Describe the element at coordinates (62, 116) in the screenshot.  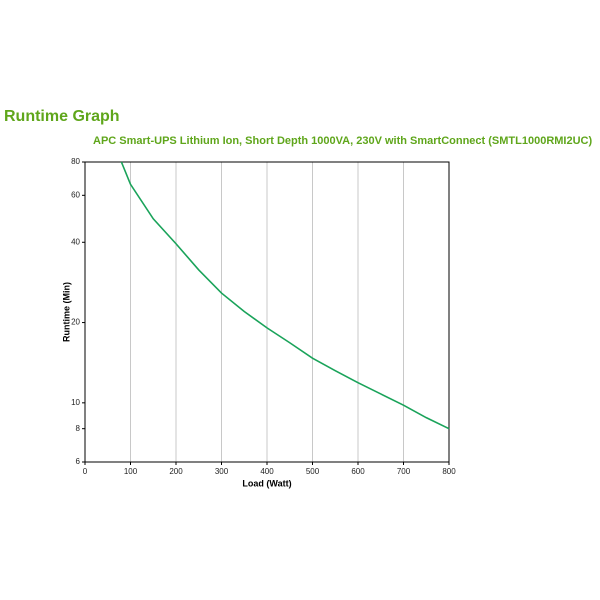
I see `chart-title: Runtime Graph` at that location.